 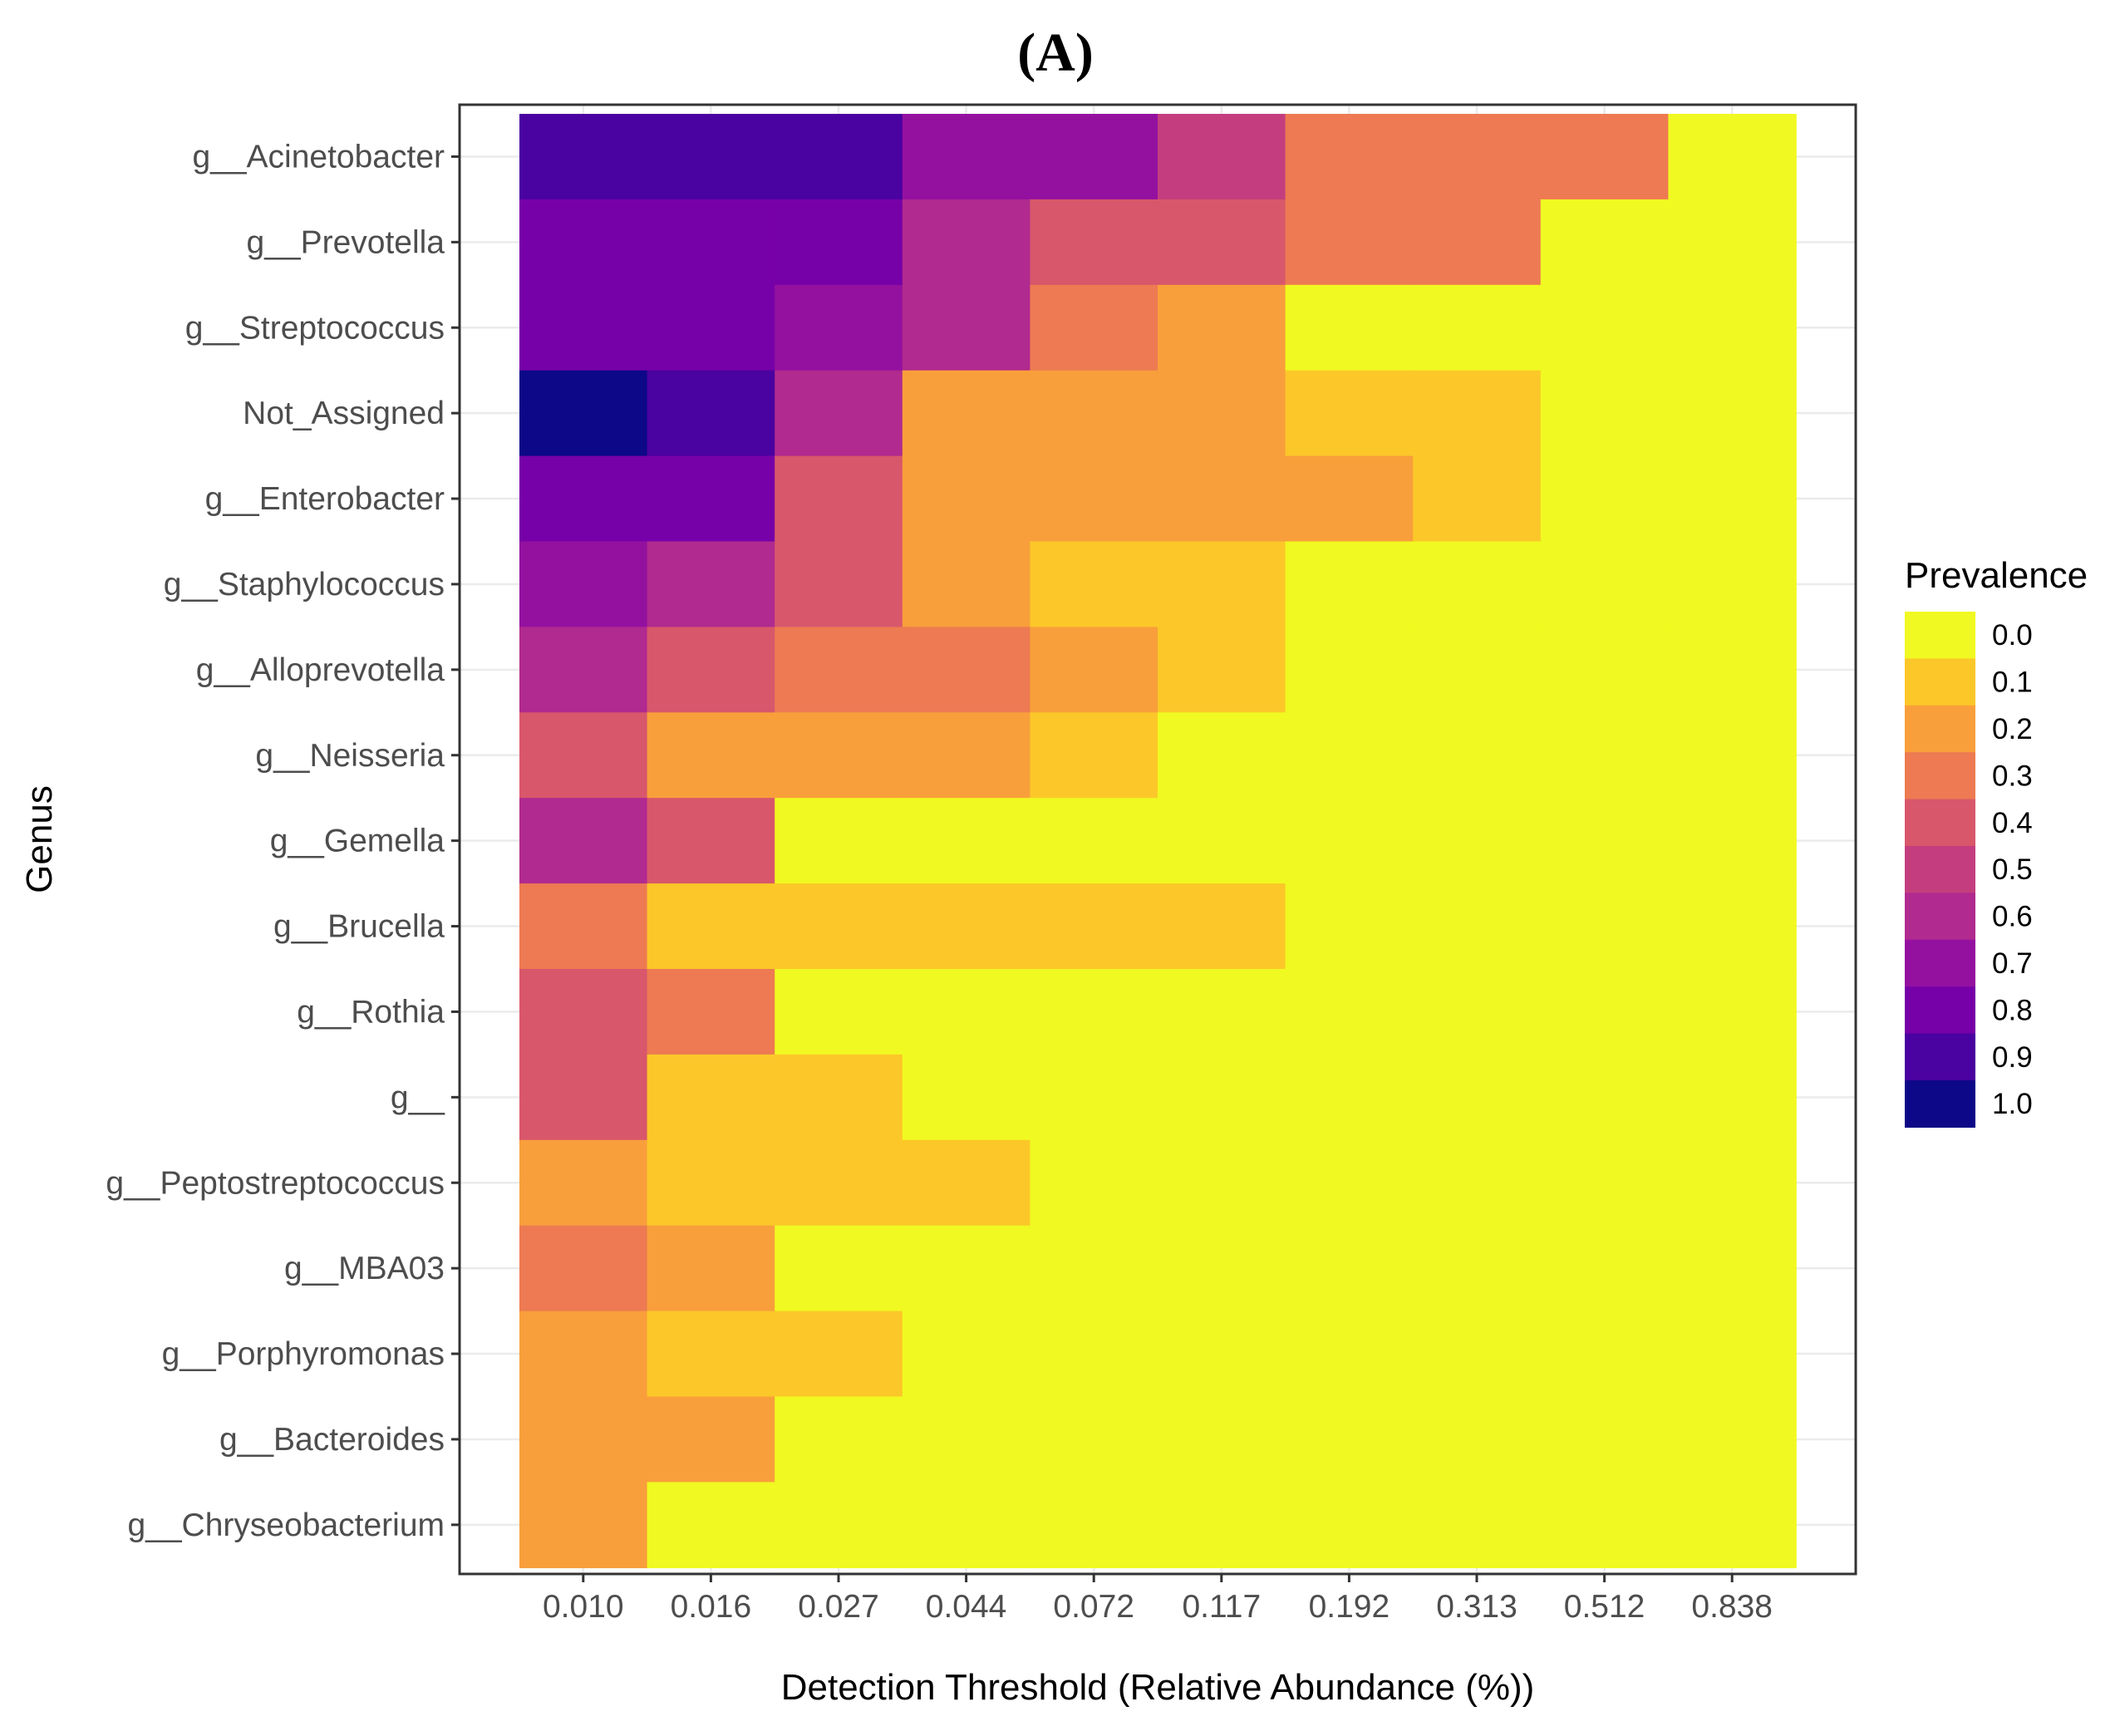 I want to click on legend-keys: 0.0 0.1 0.2 0.3 0.4 0.5 0.6 0.7 0.8 0.9 1.0, so click(x=1969, y=870).